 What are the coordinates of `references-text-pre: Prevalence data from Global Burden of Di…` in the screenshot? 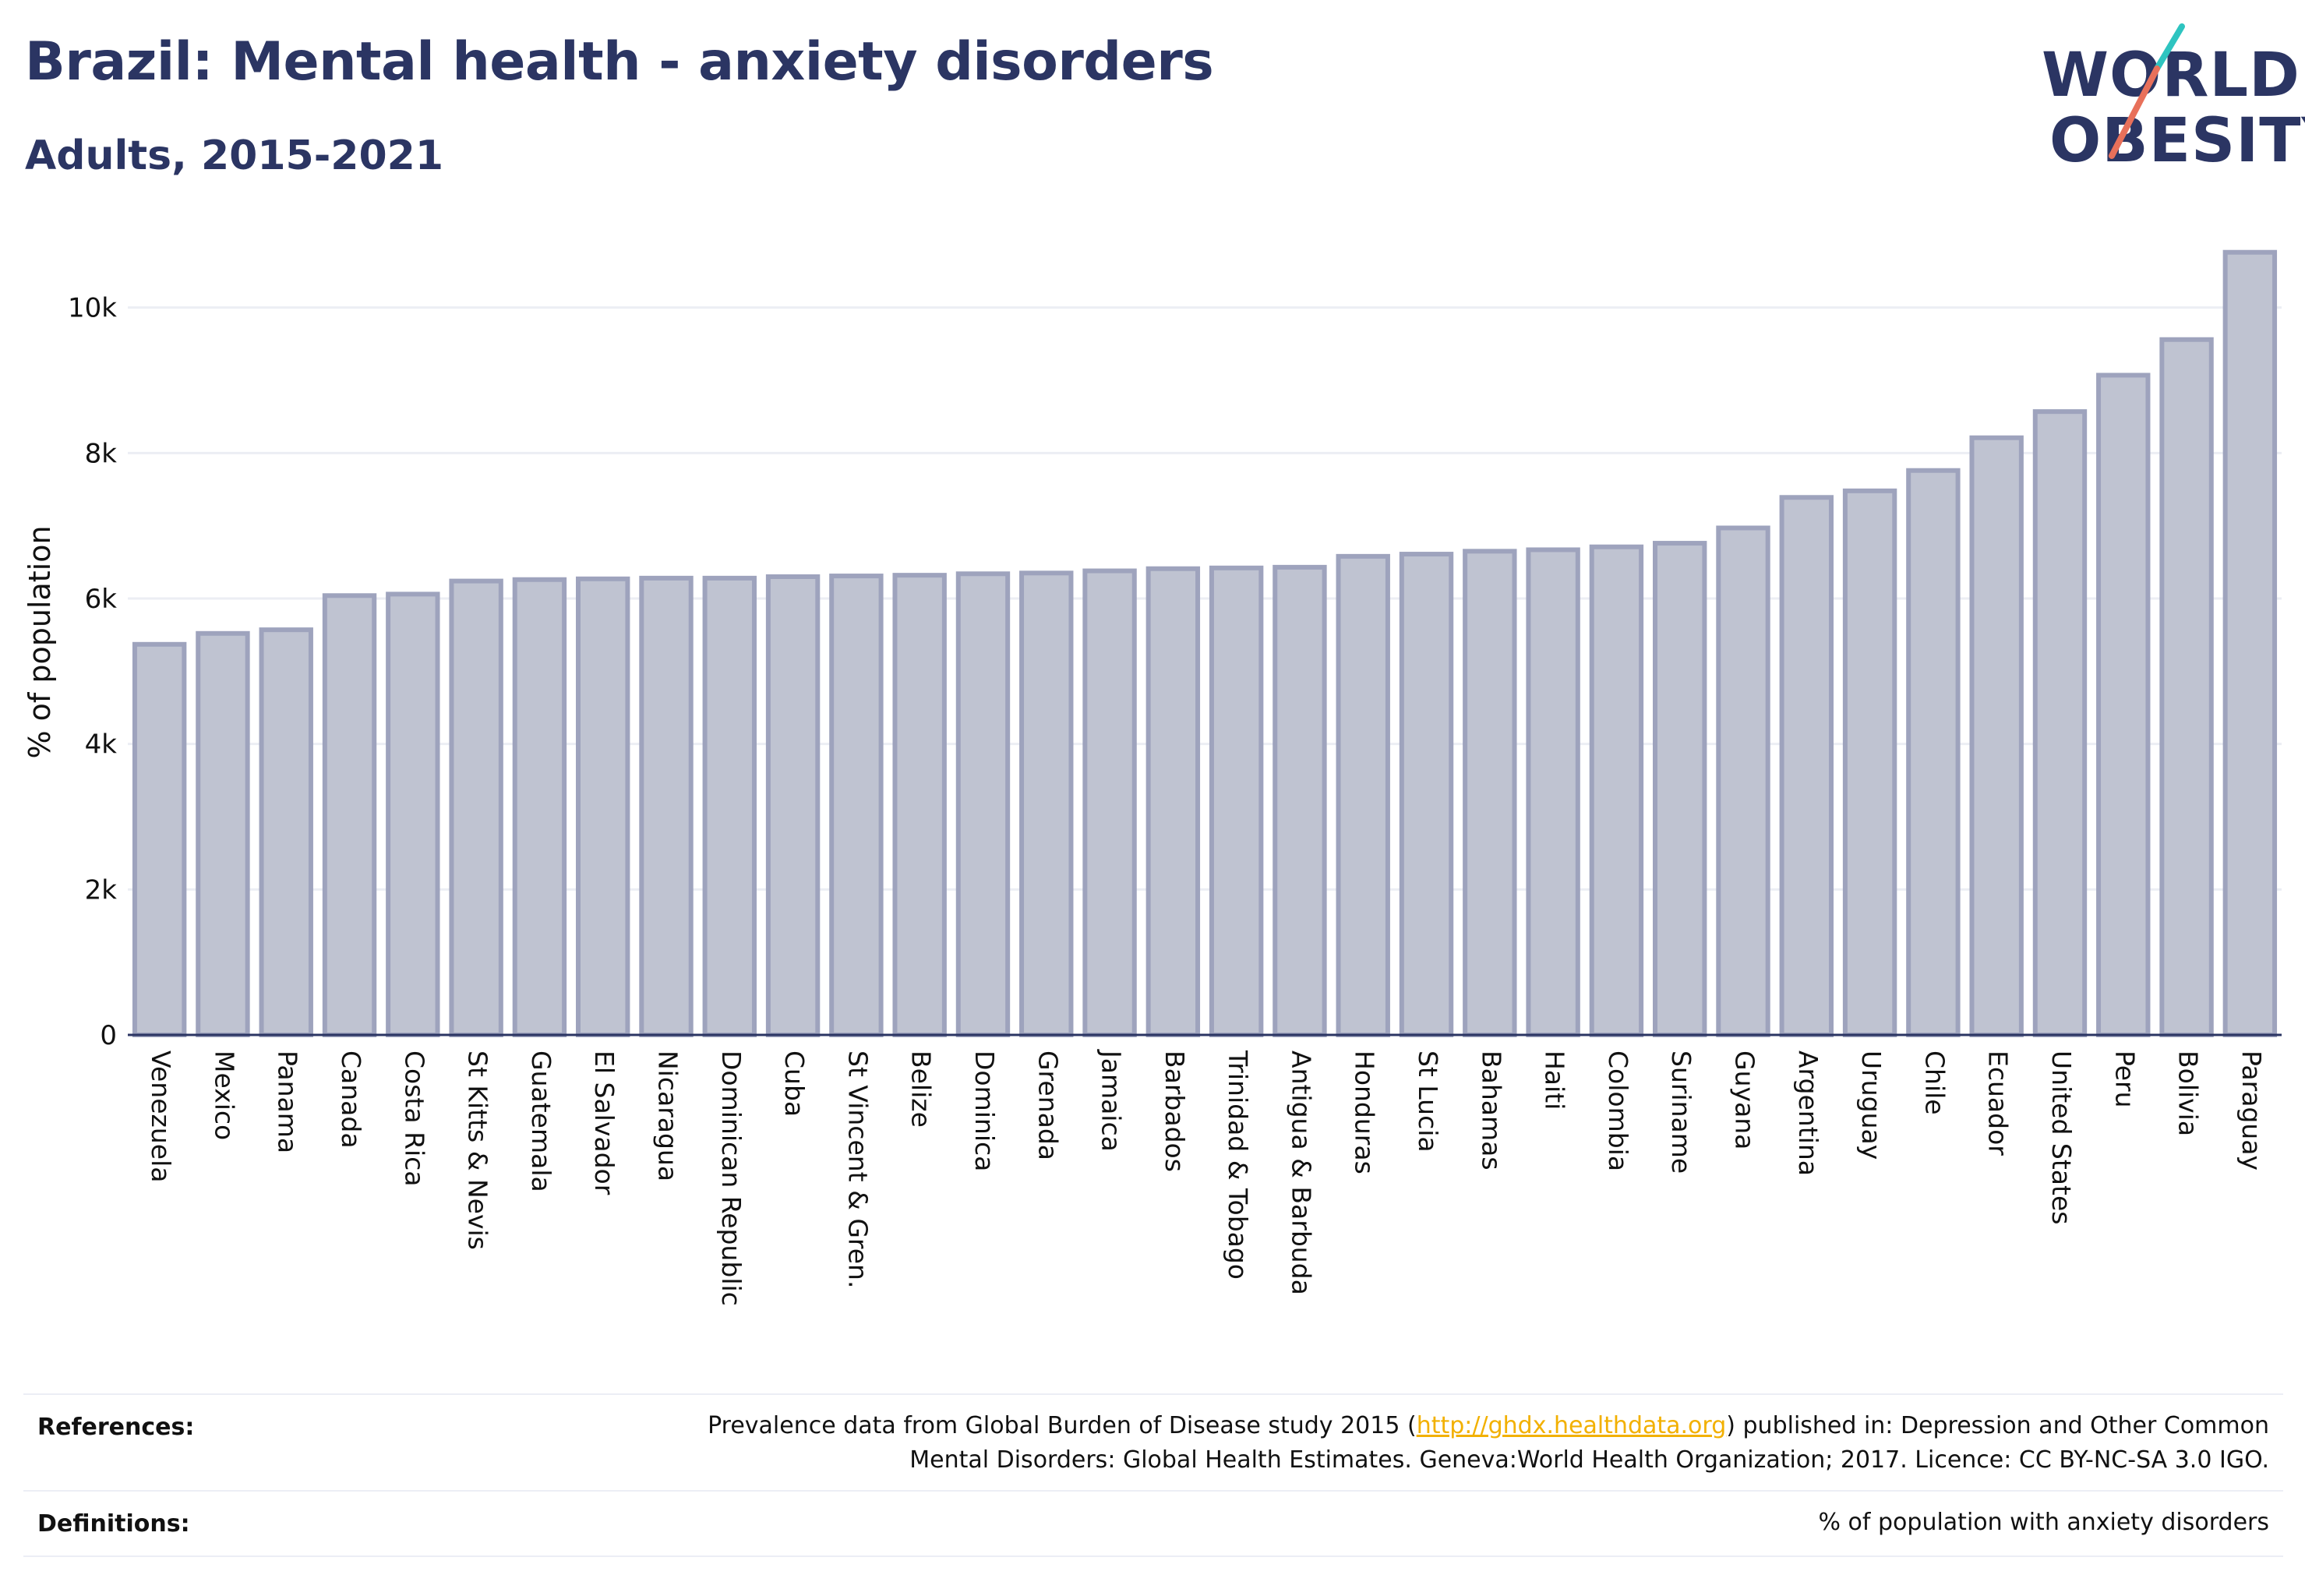 It's located at (1062, 1425).